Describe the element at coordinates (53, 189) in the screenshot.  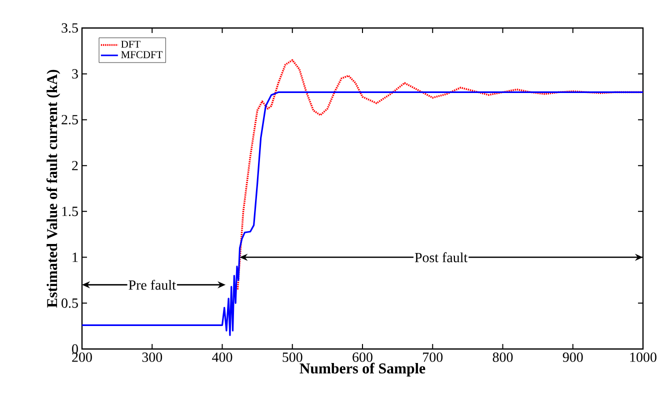
I see `y-axis-title: Estimated Value of fault current (kA)` at that location.